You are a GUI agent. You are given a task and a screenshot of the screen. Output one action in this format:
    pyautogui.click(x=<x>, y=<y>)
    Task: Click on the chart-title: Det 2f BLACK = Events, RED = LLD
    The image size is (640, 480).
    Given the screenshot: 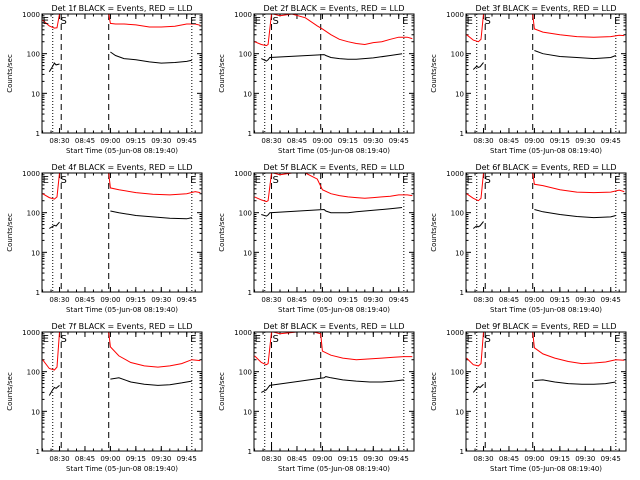 What is the action you would take?
    pyautogui.click(x=333, y=8)
    